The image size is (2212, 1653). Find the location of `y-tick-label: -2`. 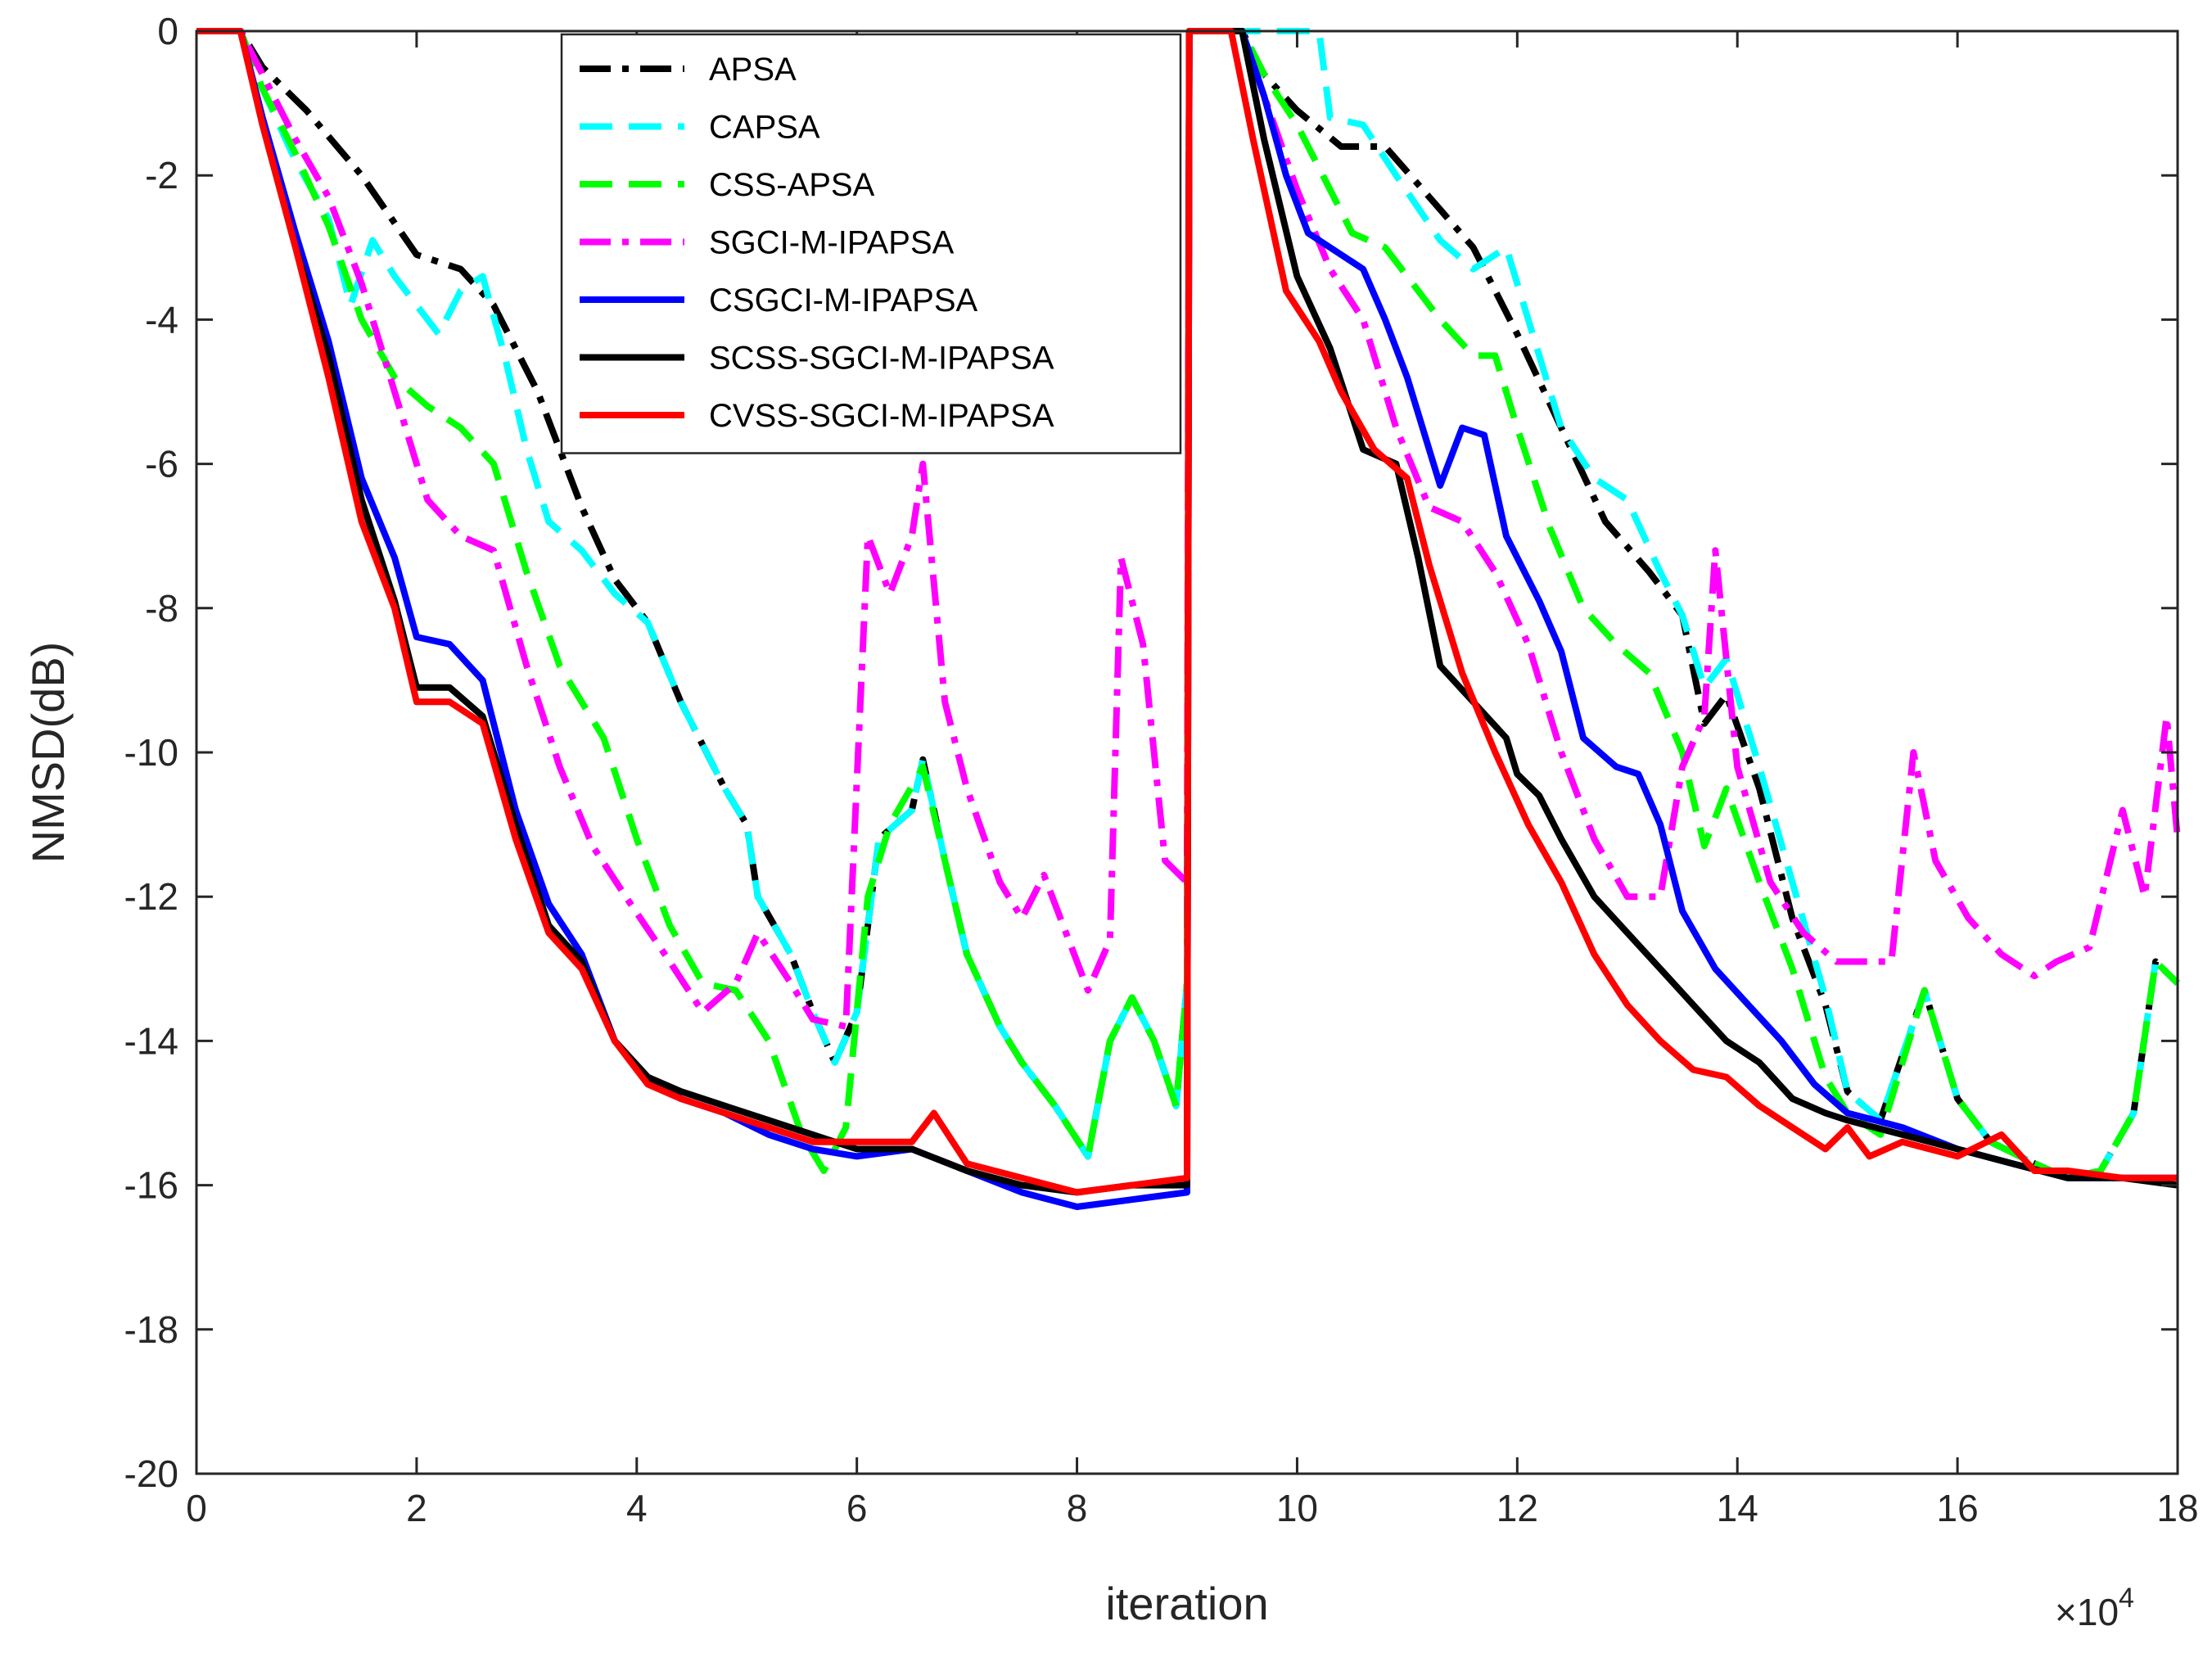

y-tick-label: -2 is located at coordinates (161, 175).